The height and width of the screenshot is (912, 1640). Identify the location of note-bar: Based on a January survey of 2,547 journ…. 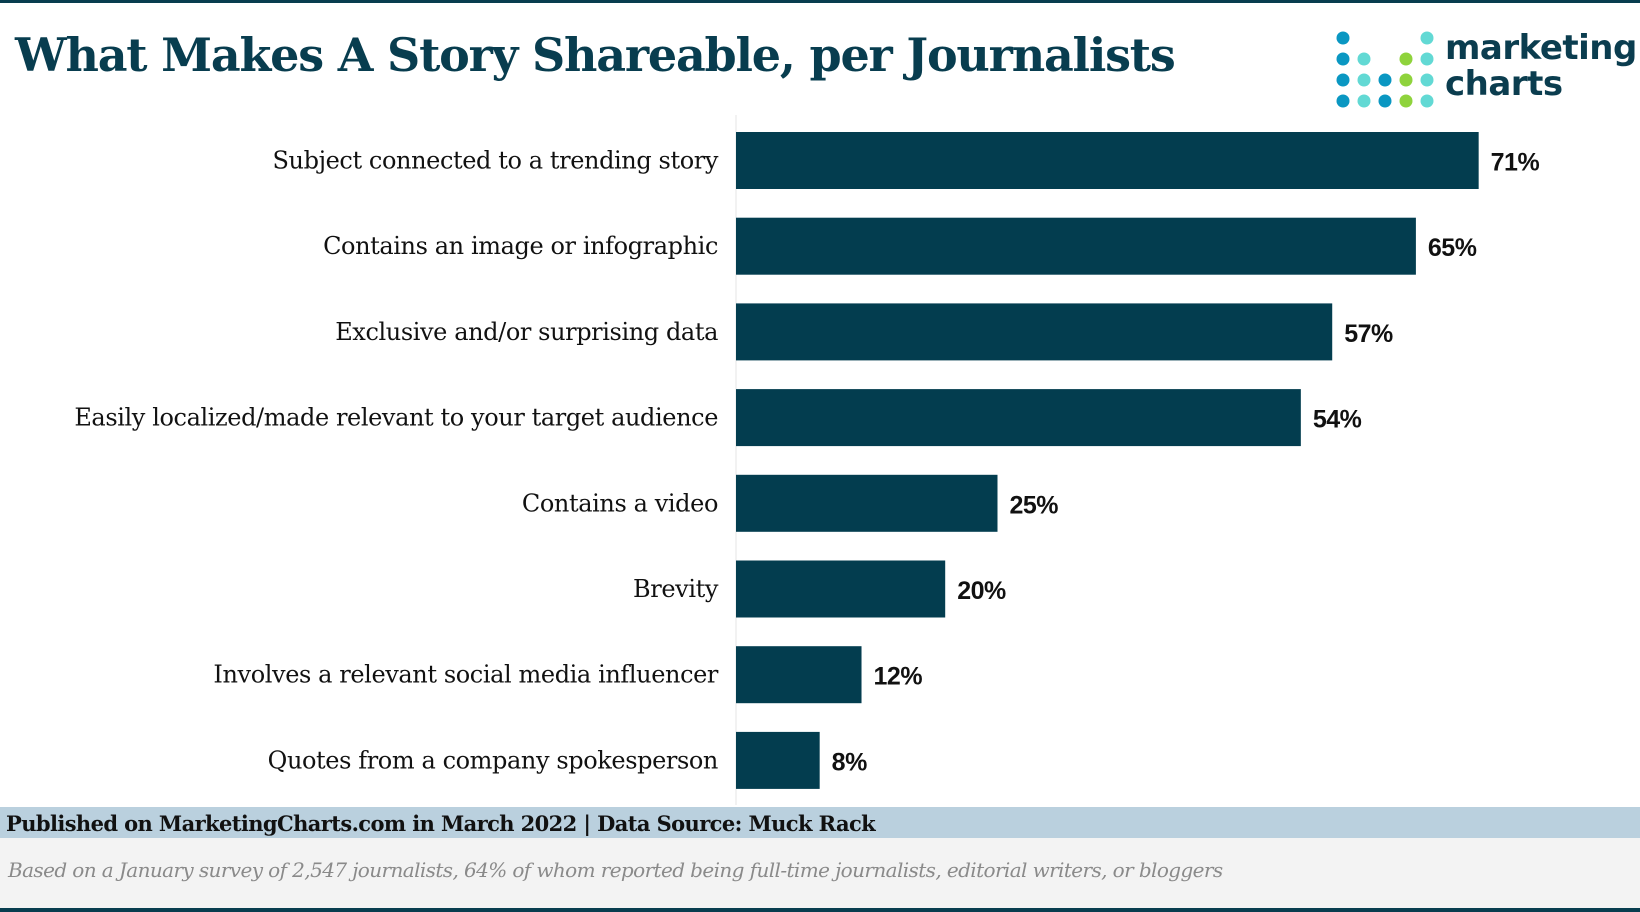
(820, 873).